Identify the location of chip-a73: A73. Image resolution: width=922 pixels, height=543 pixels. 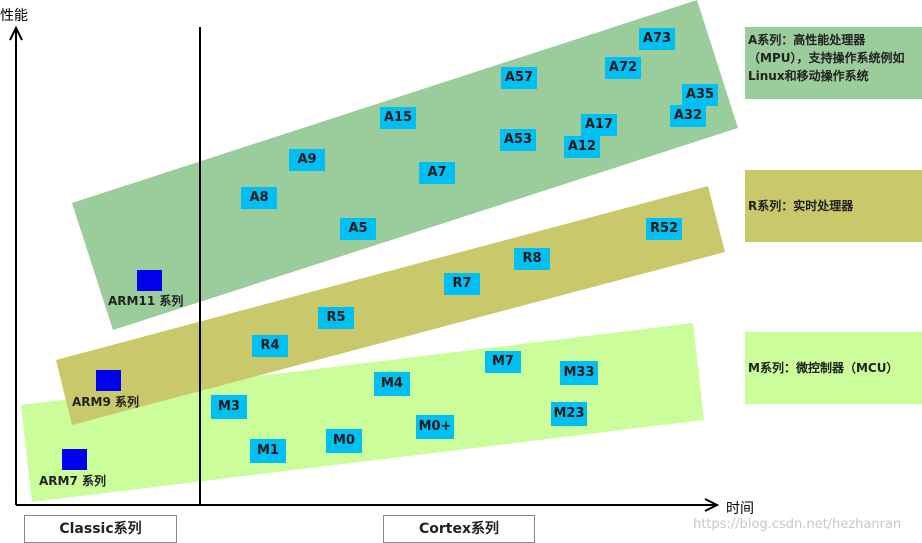
(657, 39).